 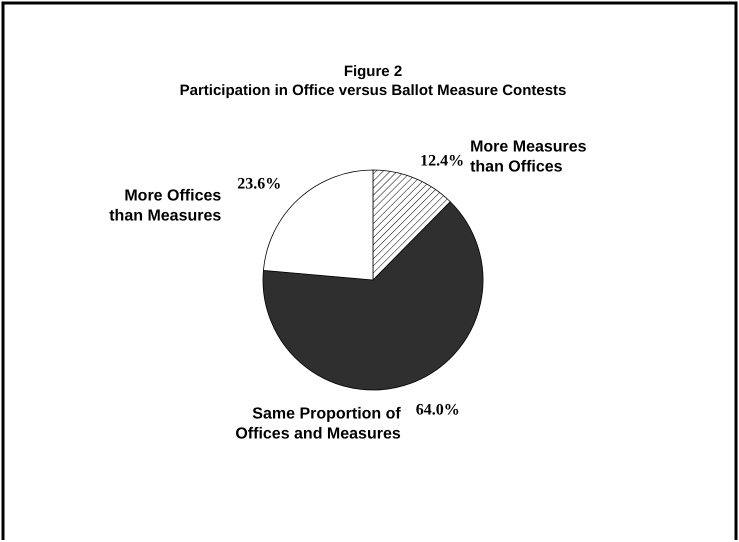 What do you see at coordinates (373, 71) in the screenshot?
I see `chart-title: Figure 2` at bounding box center [373, 71].